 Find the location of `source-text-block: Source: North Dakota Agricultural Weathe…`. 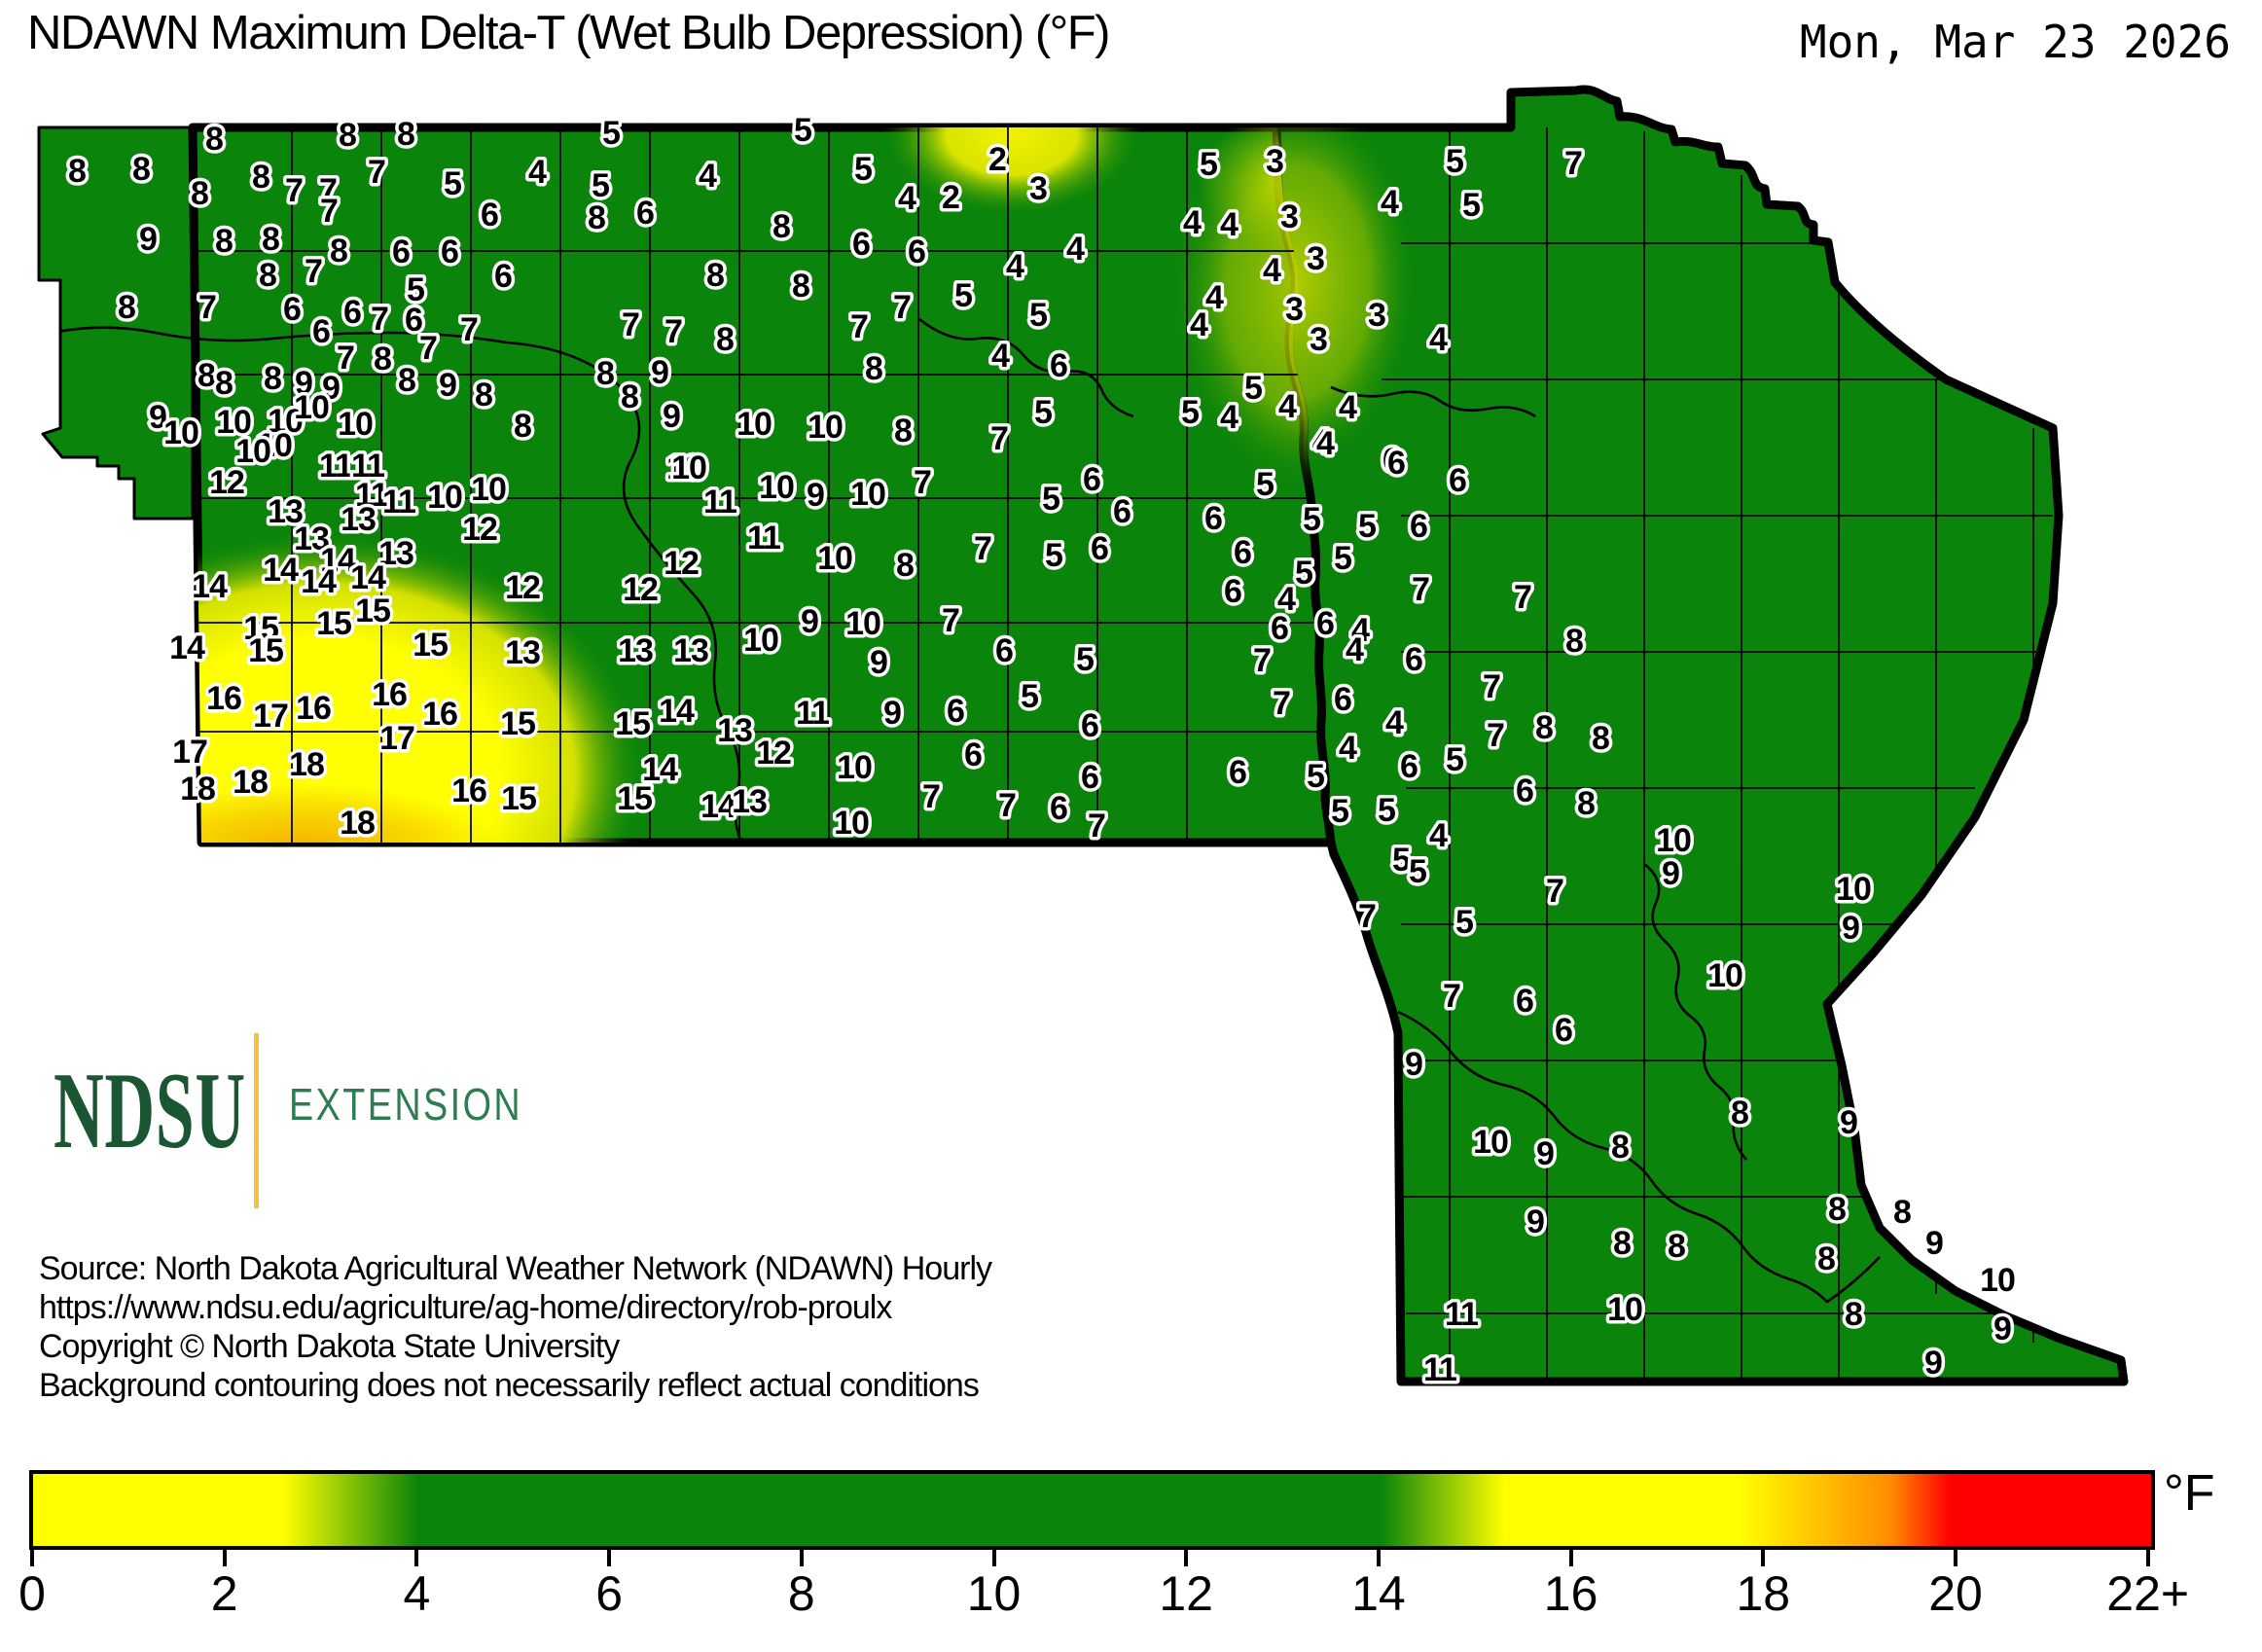

source-text-block: Source: North Dakota Agricultural Weathe… is located at coordinates (515, 1327).